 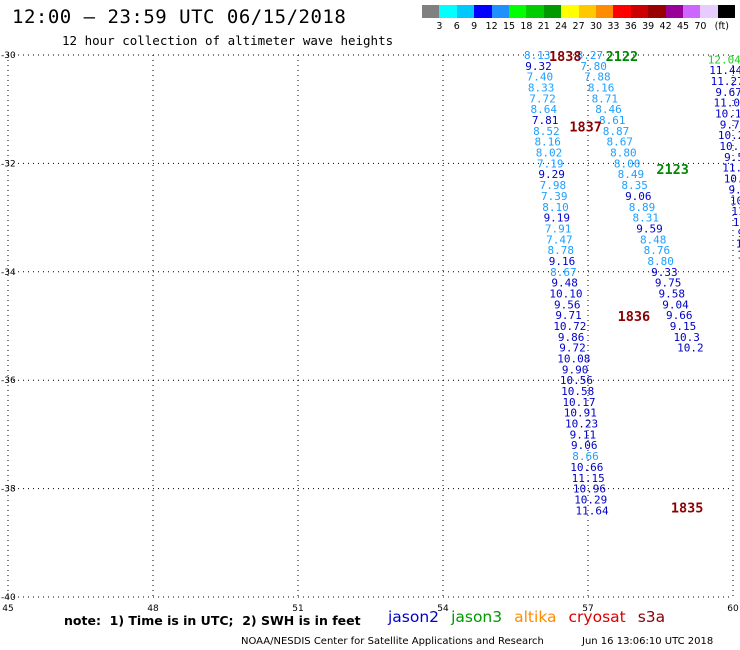 What do you see at coordinates (608, 109) in the screenshot?
I see `wave-height-value: 8.46` at bounding box center [608, 109].